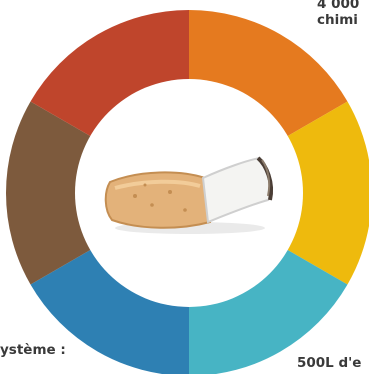  I want to click on label-bottom-left: ystème :, so click(33, 350).